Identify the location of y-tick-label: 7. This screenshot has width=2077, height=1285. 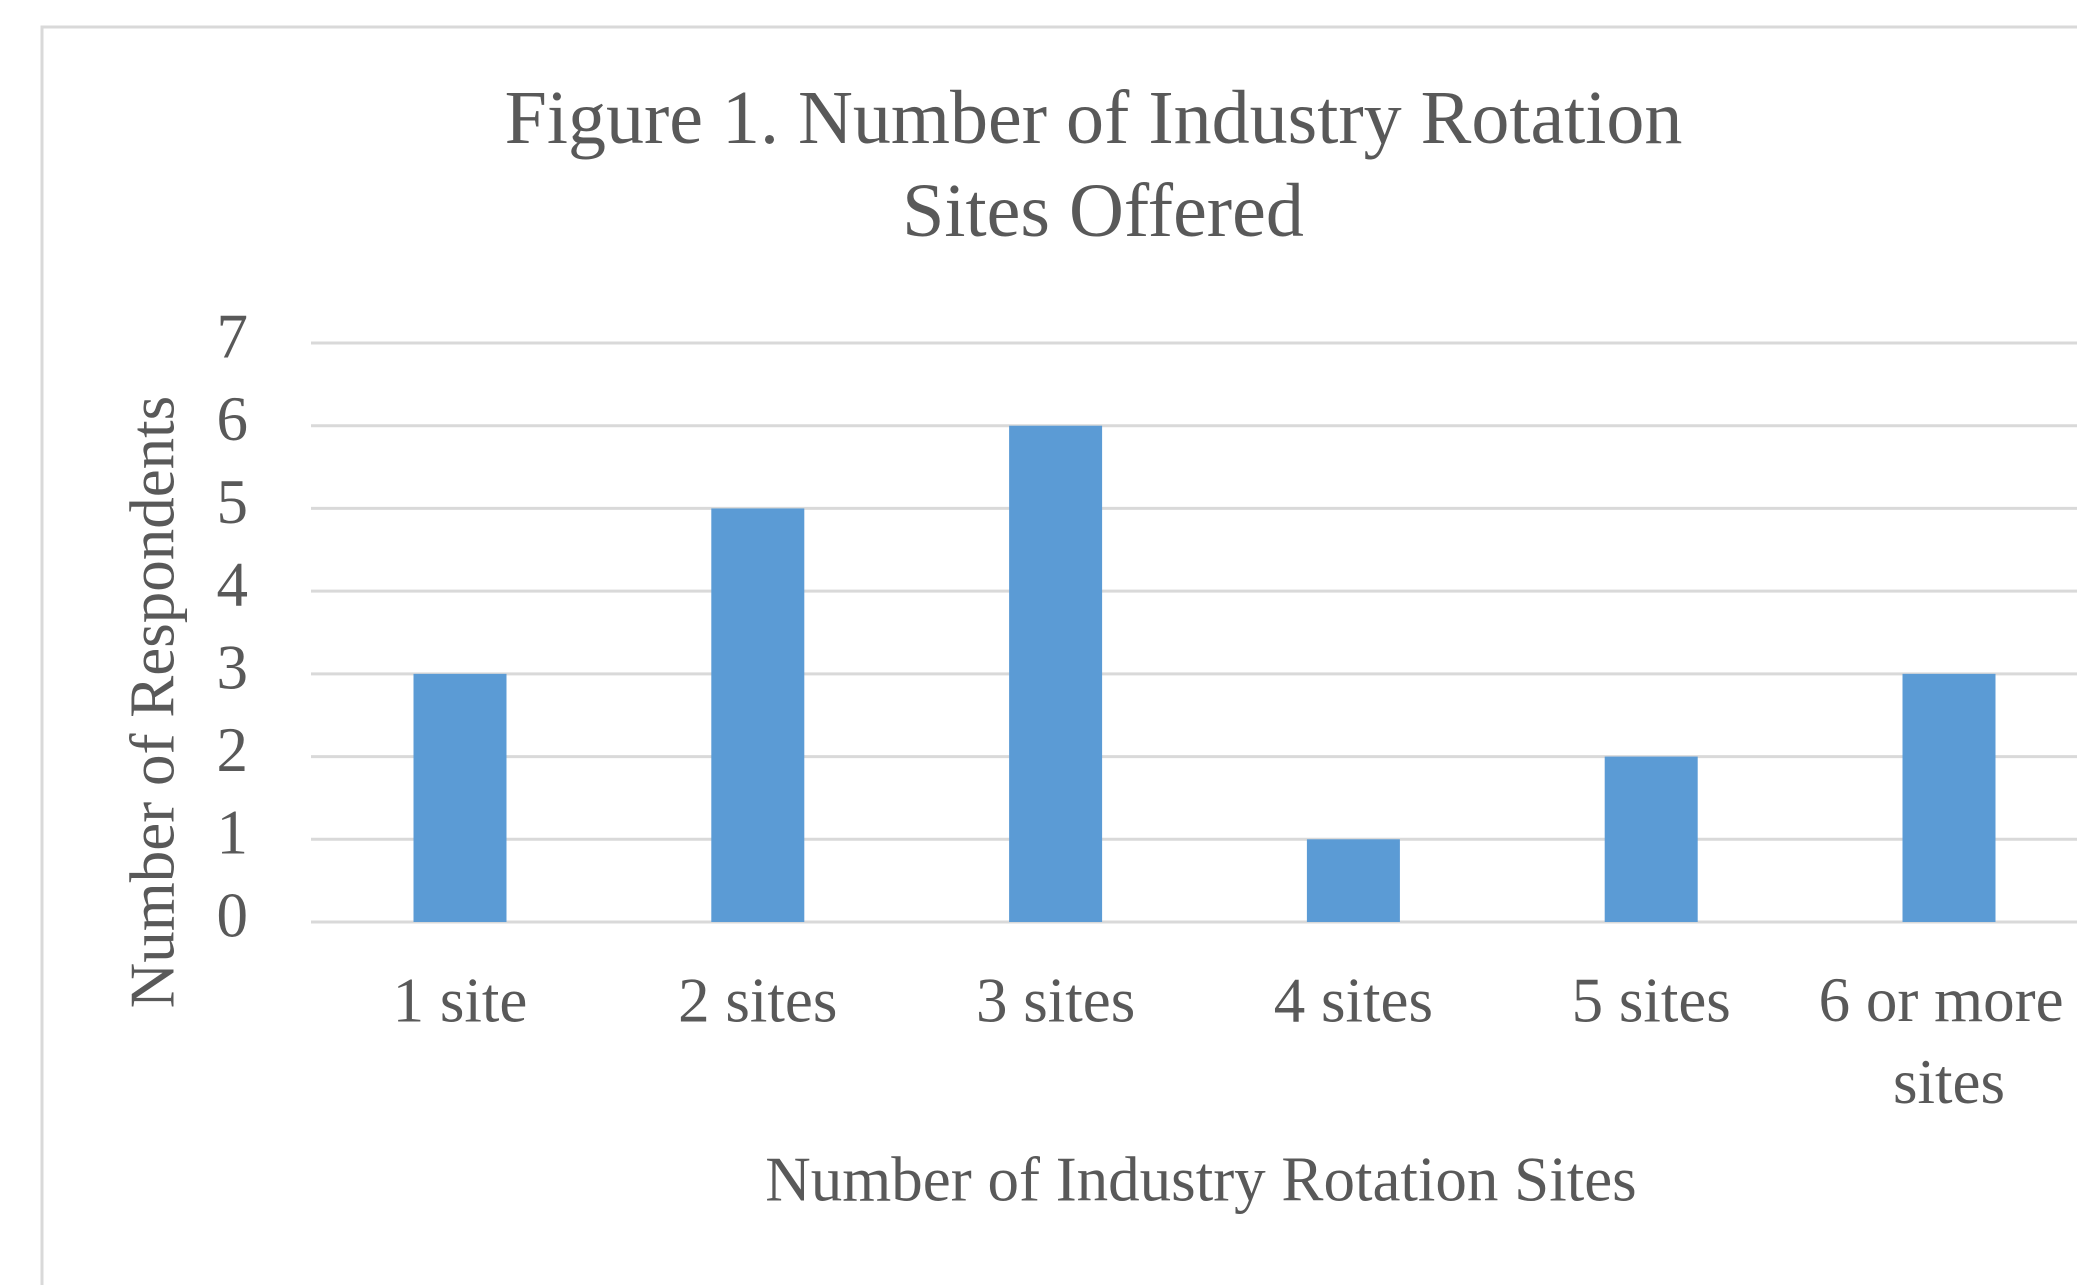
(233, 336).